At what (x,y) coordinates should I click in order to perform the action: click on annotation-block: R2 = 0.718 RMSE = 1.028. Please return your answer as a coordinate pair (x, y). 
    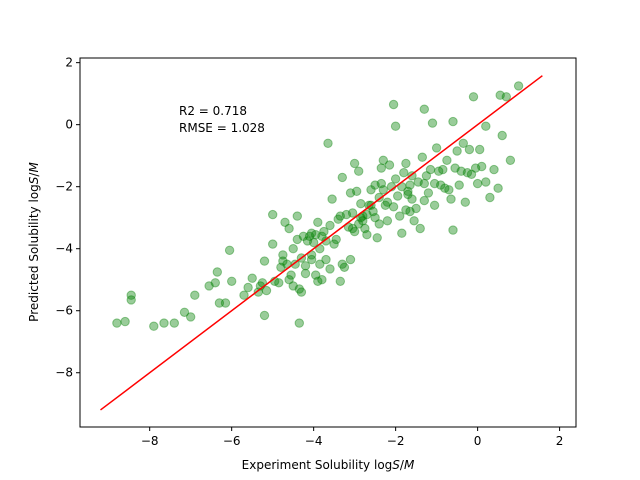
    Looking at the image, I should click on (222, 119).